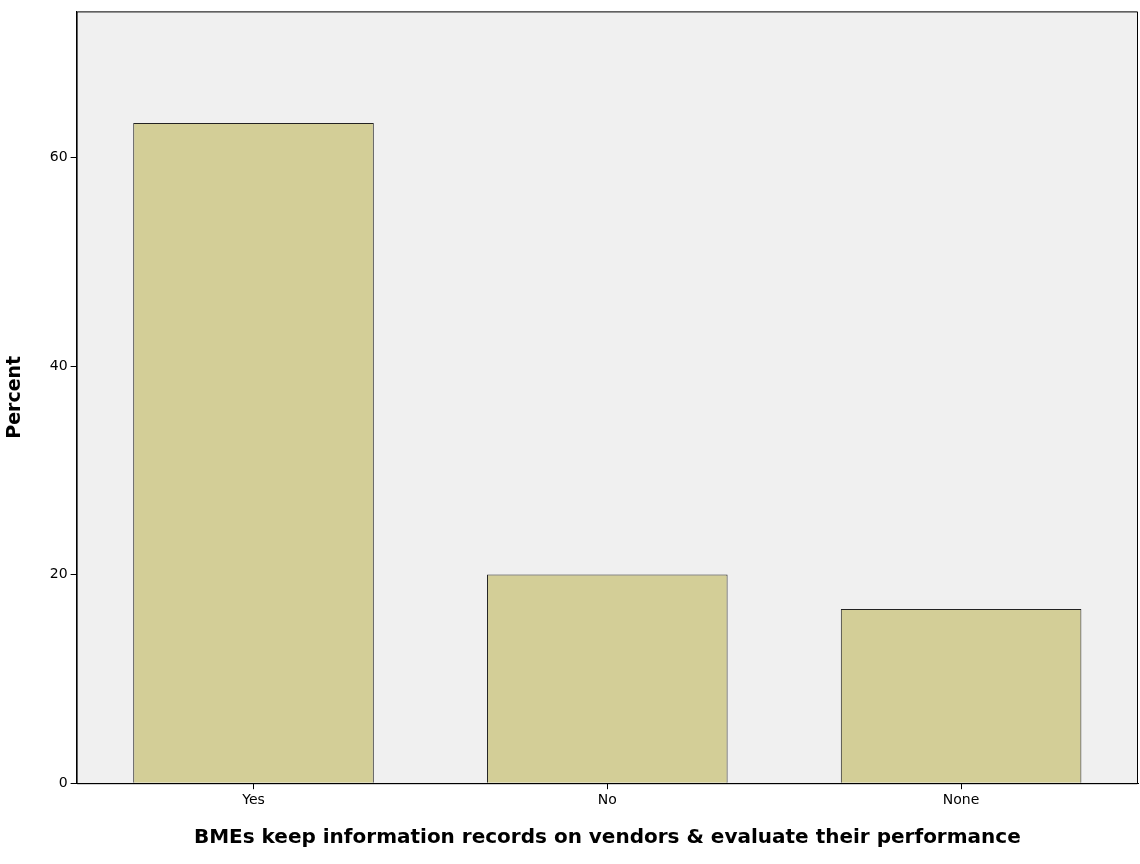  Describe the element at coordinates (253, 799) in the screenshot. I see `x-tick-label: Yes` at that location.